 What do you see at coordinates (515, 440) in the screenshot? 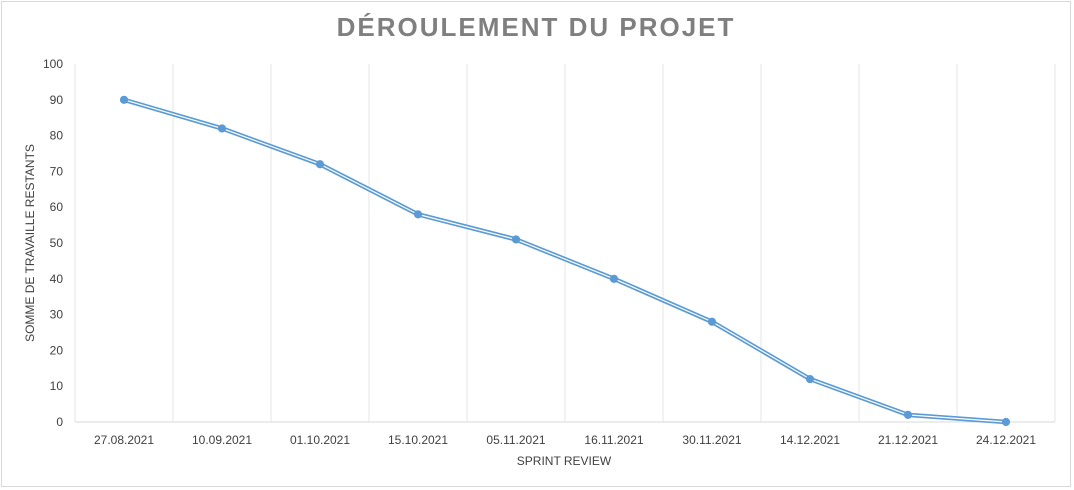
I see `x-tick-label: 05.11.2021` at bounding box center [515, 440].